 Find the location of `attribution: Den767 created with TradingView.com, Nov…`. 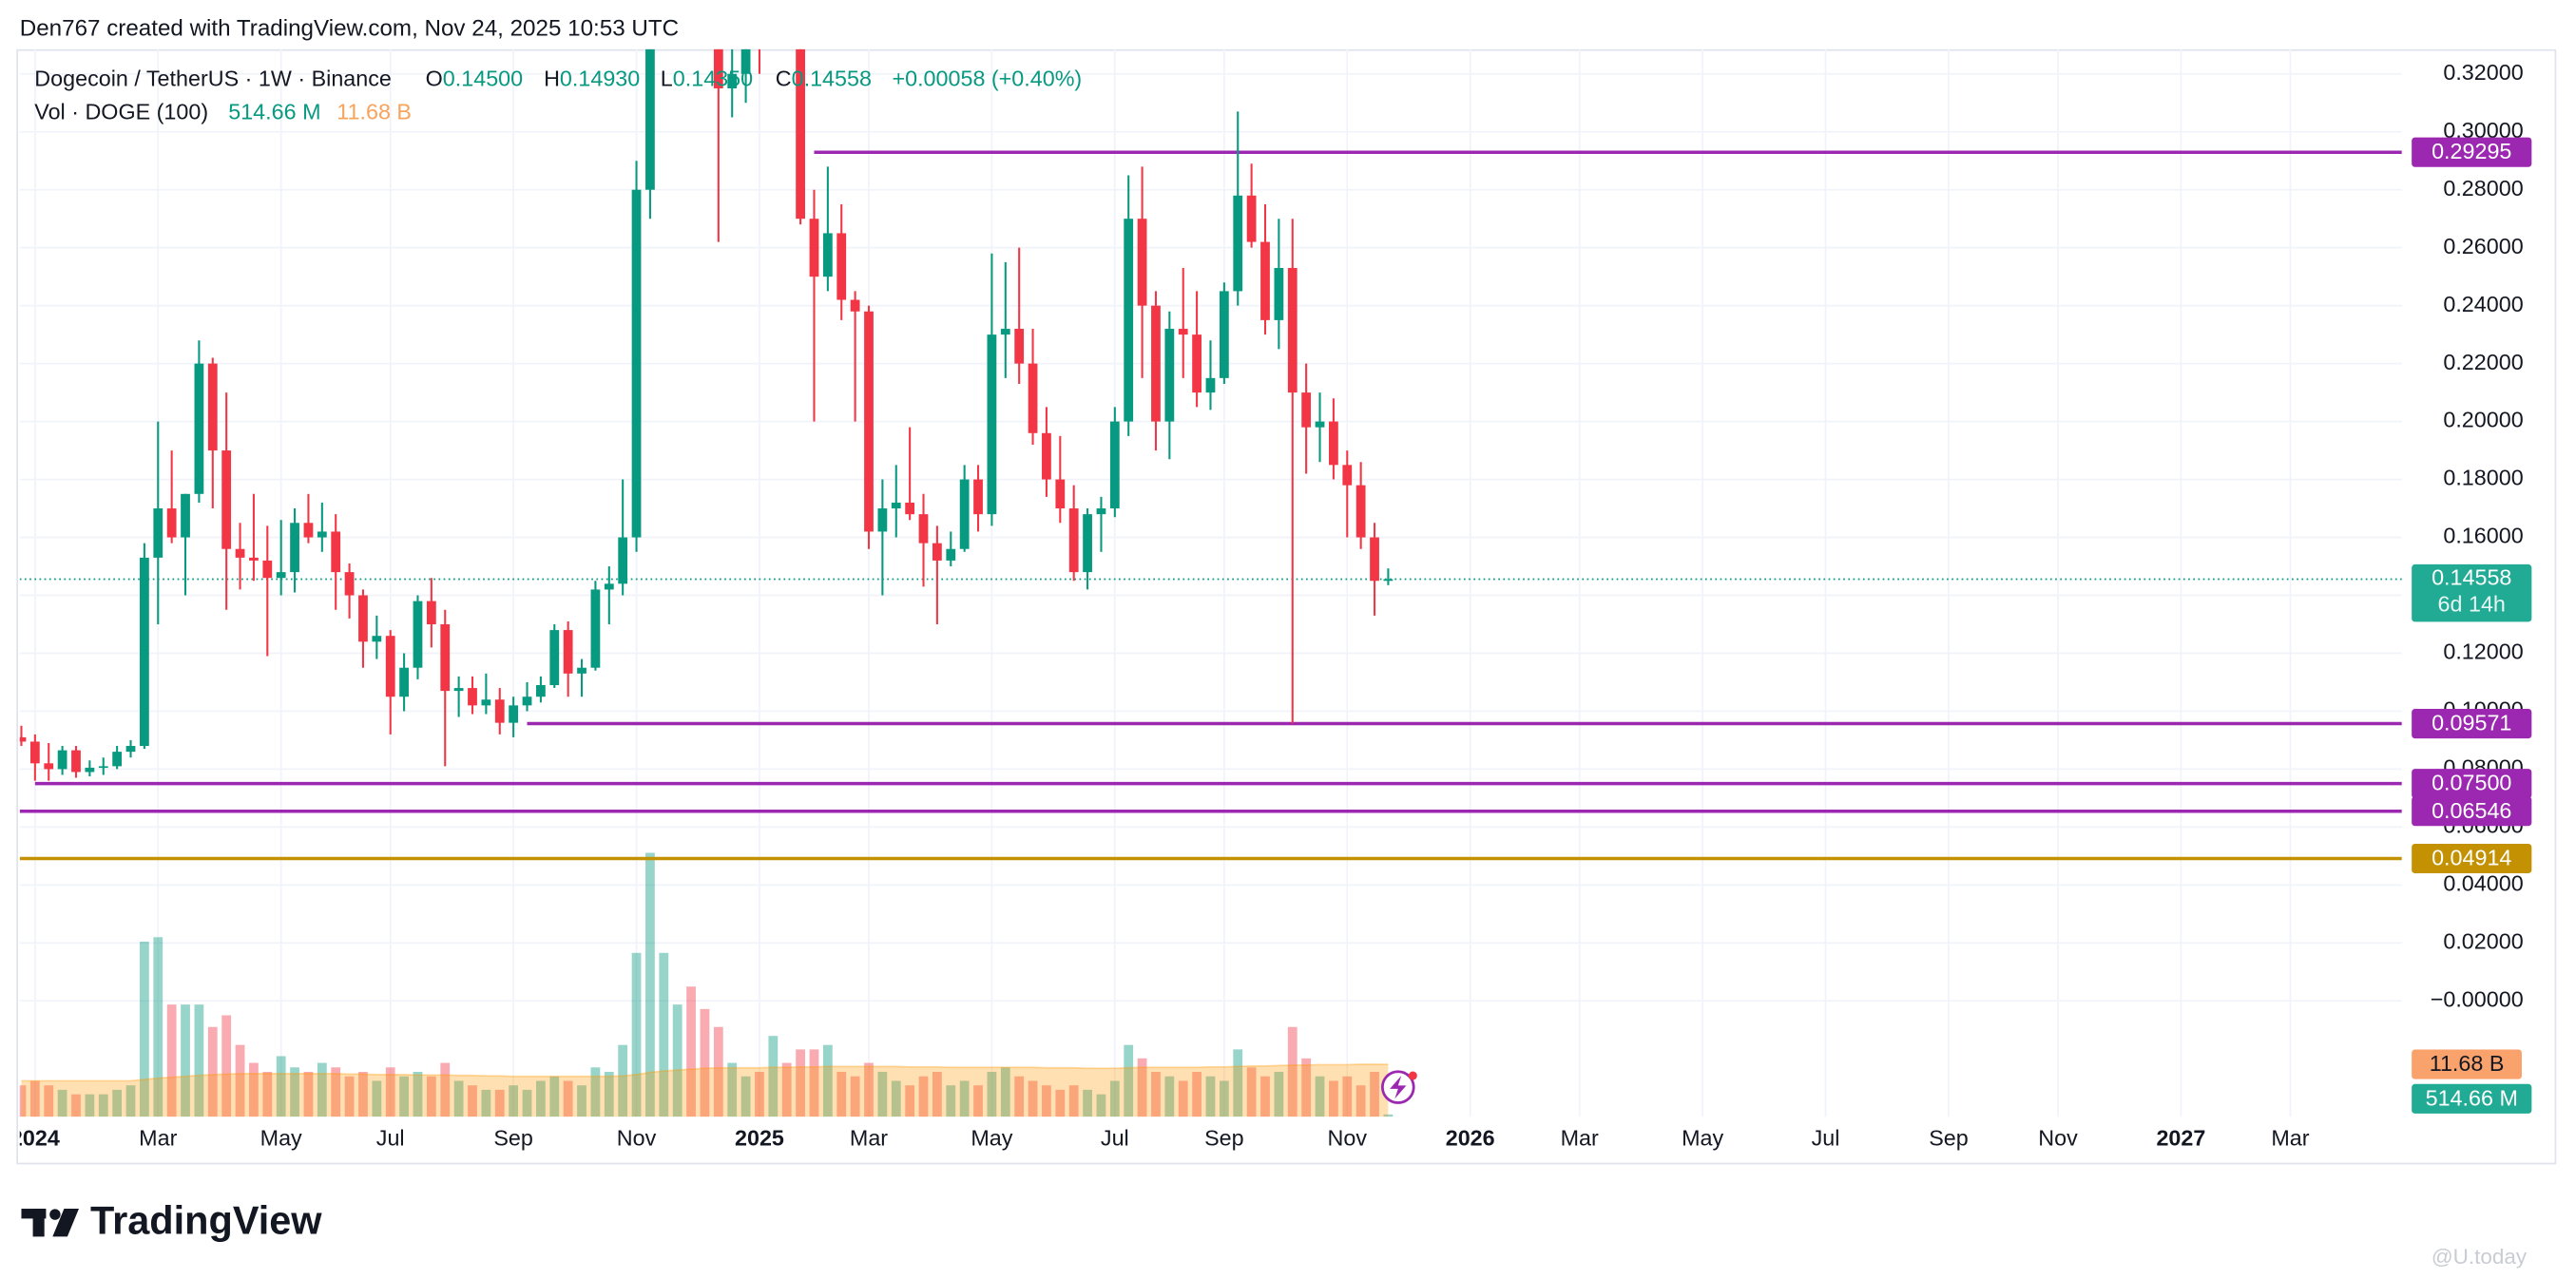

attribution: Den767 created with TradingView.com, Nov… is located at coordinates (349, 29).